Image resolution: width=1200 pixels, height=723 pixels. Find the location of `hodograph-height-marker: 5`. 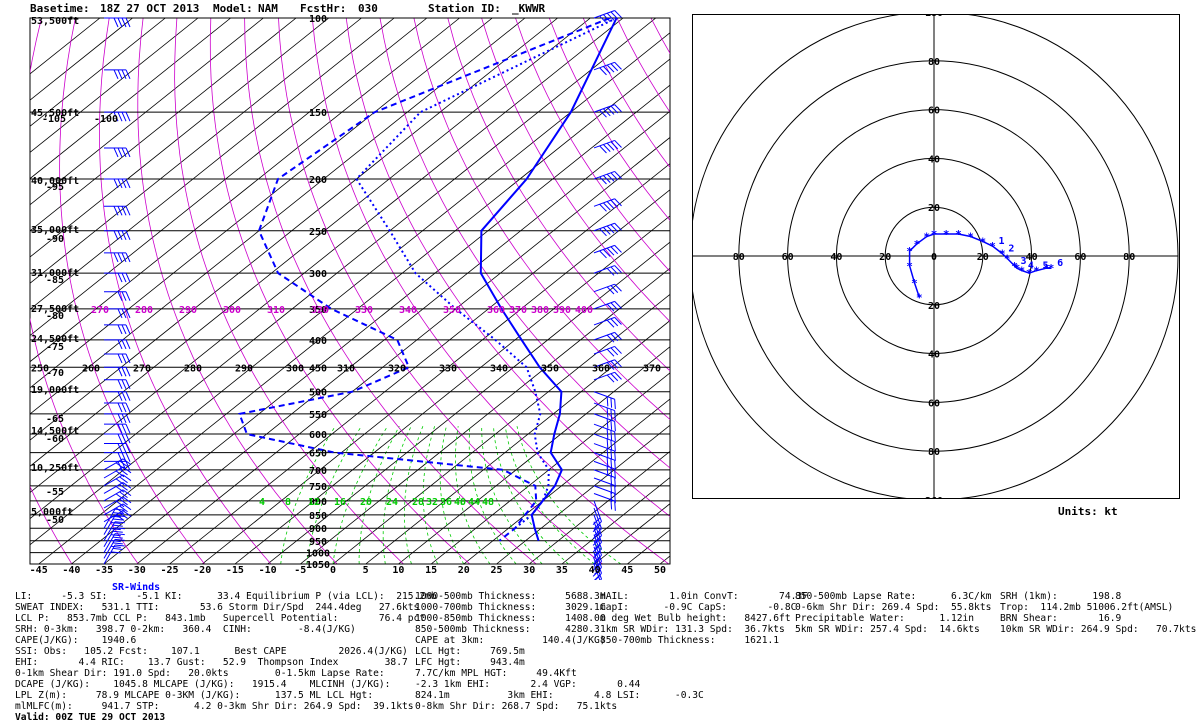

hodograph-height-marker: 5 is located at coordinates (1045, 266).